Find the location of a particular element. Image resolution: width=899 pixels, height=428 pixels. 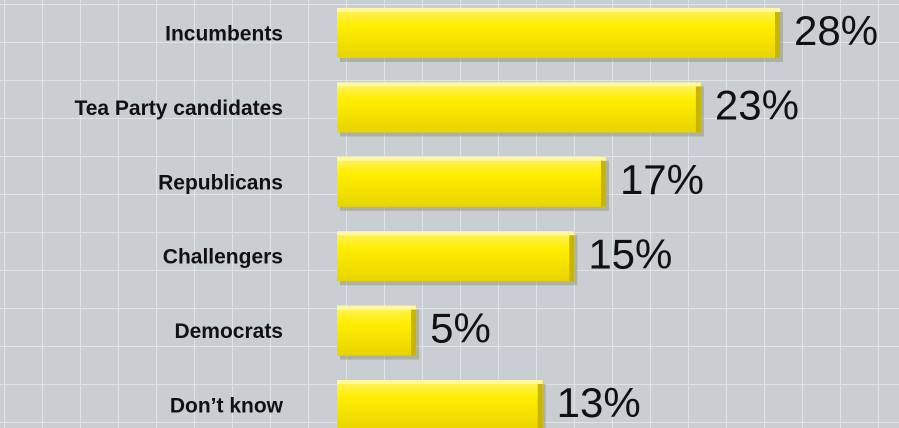

value-label: 17% is located at coordinates (662, 179).